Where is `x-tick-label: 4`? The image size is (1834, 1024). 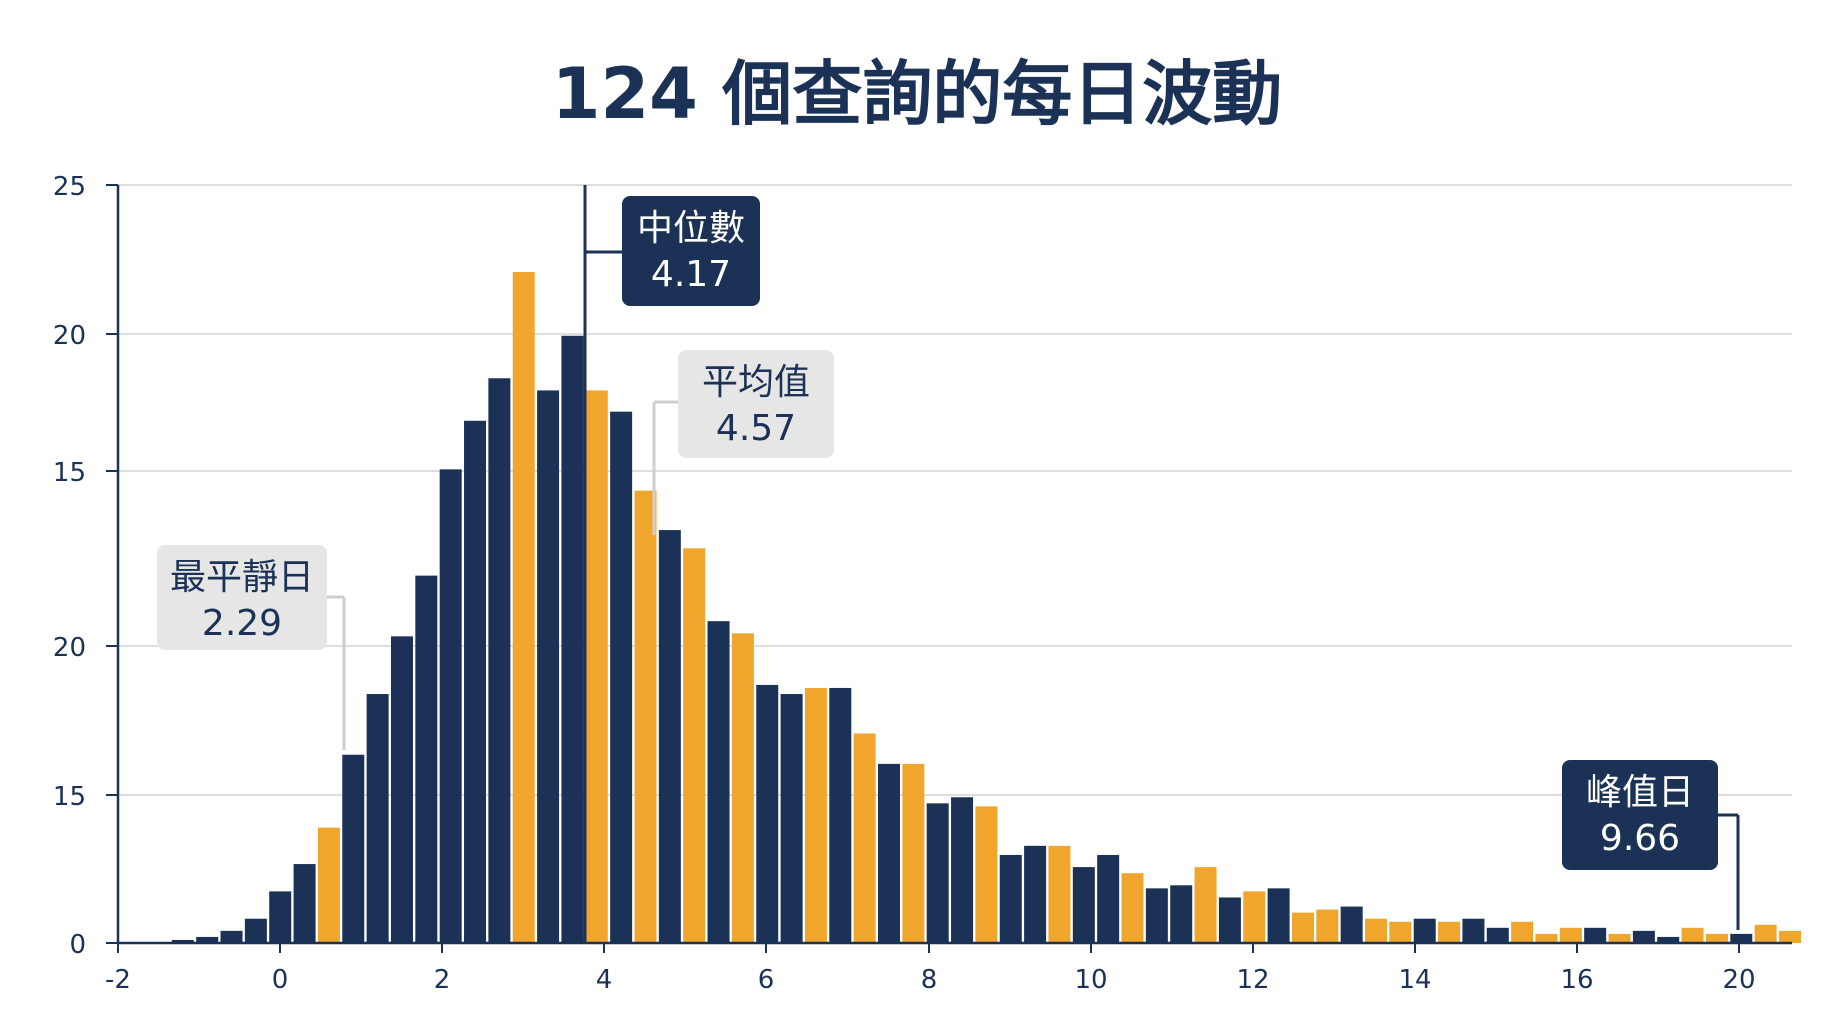
x-tick-label: 4 is located at coordinates (604, 980).